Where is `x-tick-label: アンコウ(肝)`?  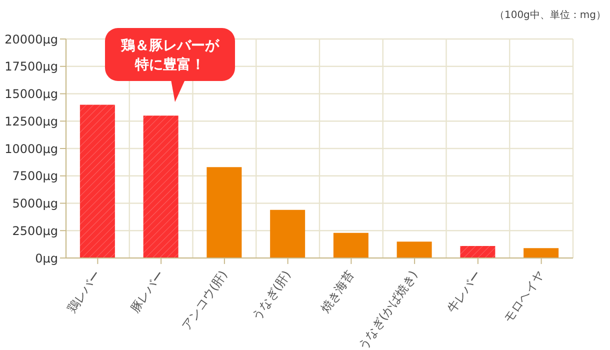 x-tick-label: アンコウ(肝) is located at coordinates (204, 300).